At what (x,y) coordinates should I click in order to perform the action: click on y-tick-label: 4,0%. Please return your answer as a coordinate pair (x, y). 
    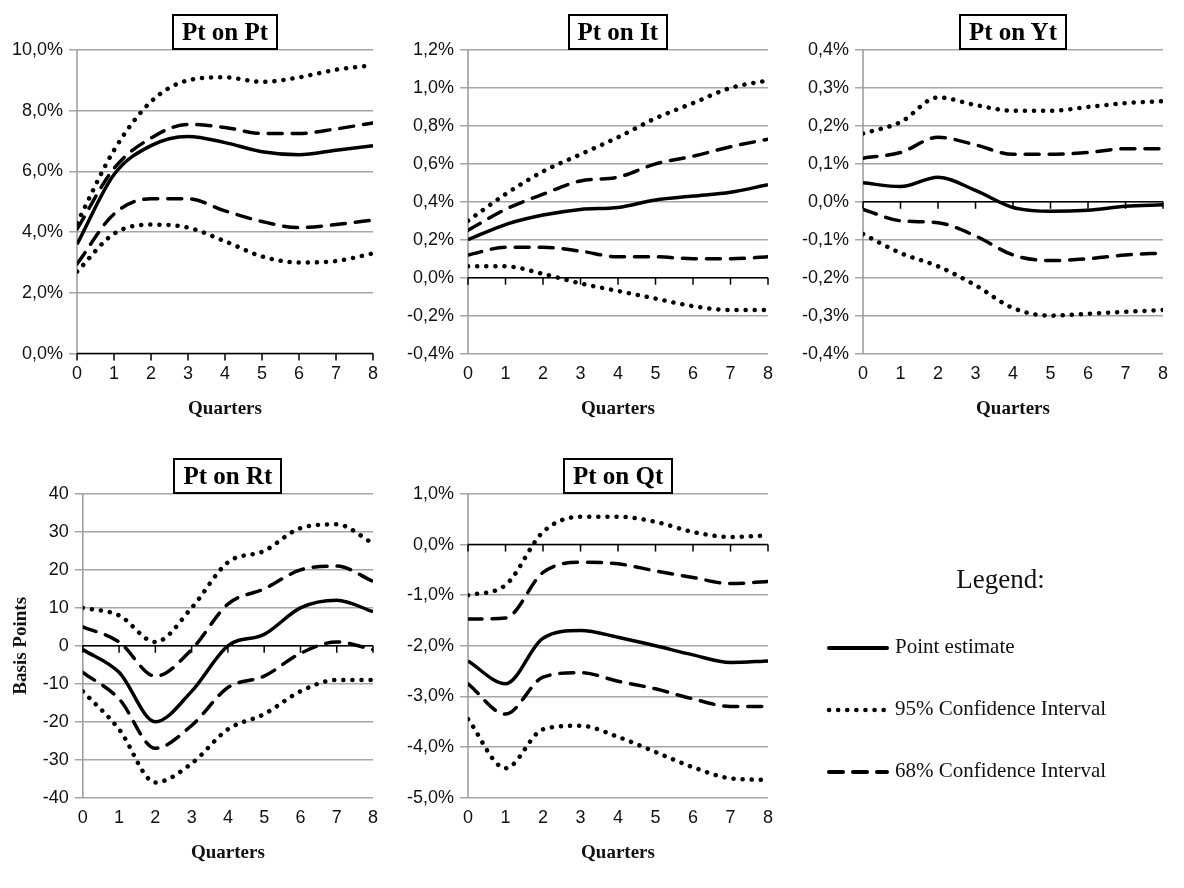
    Looking at the image, I should click on (43, 231).